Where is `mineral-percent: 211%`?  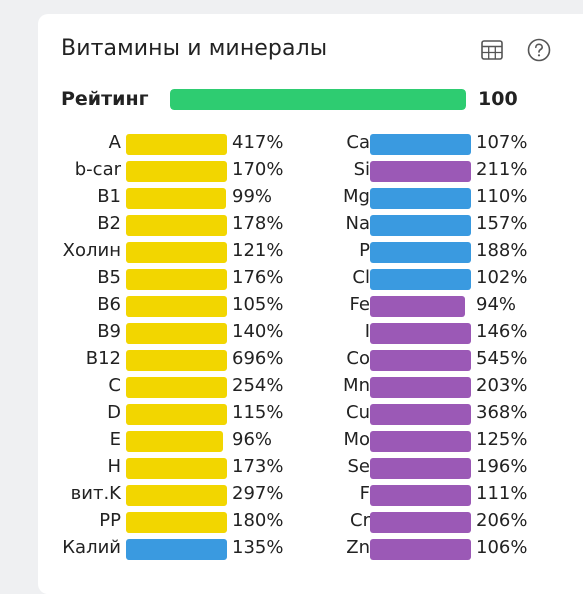 mineral-percent: 211% is located at coordinates (502, 169).